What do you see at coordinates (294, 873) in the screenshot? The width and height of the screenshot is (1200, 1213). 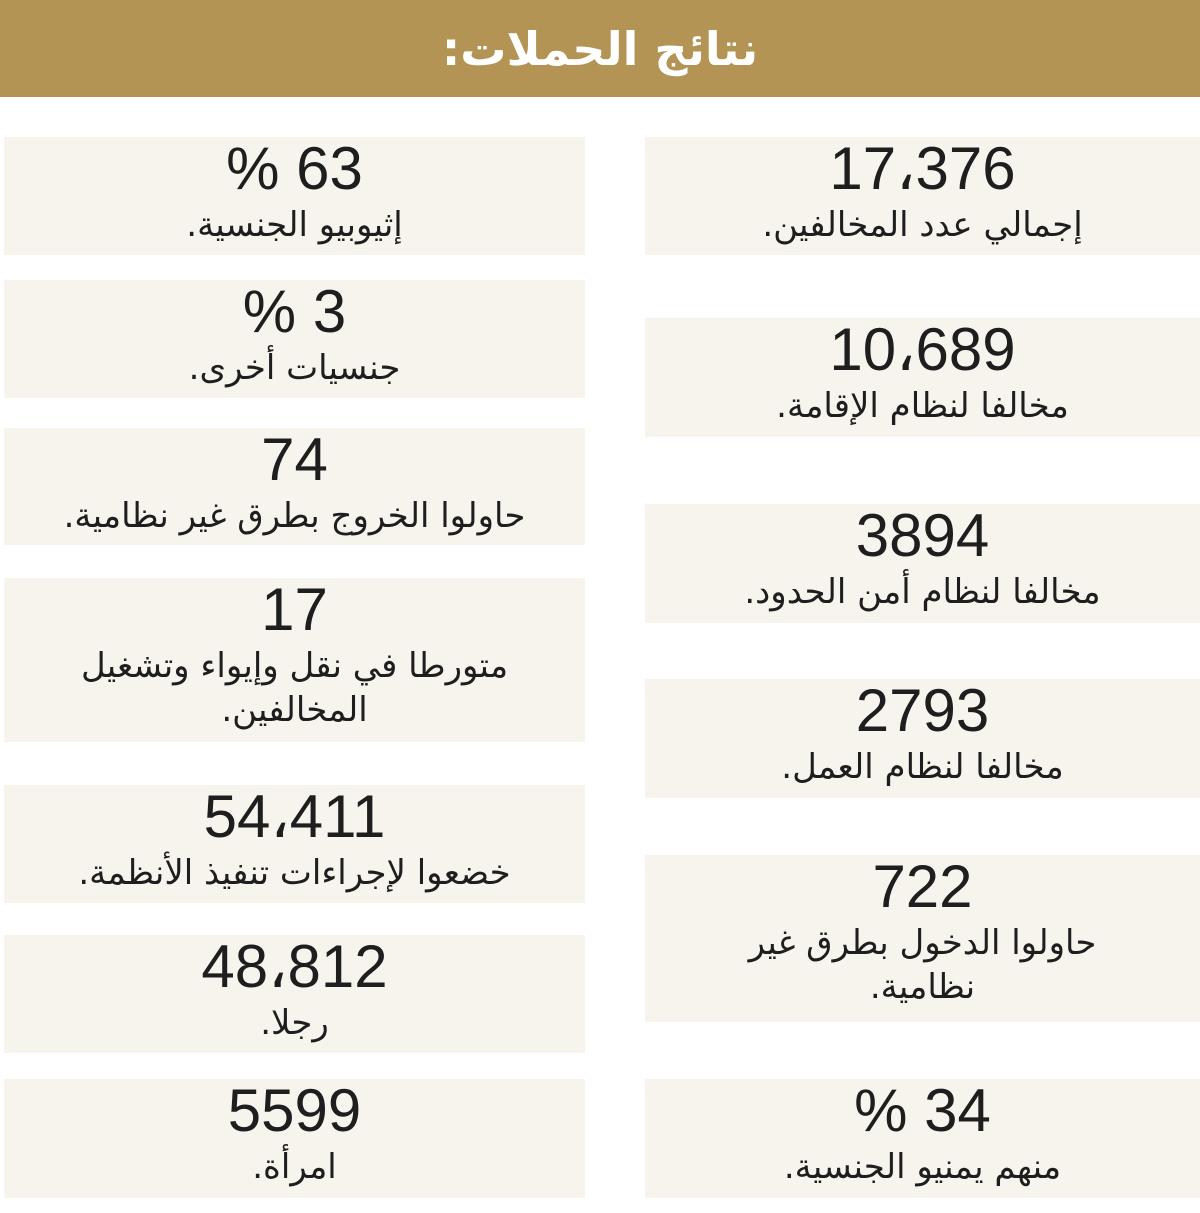 I see `stat-label: خضعوا لإجراءات تنفيذ الأنظمة.` at bounding box center [294, 873].